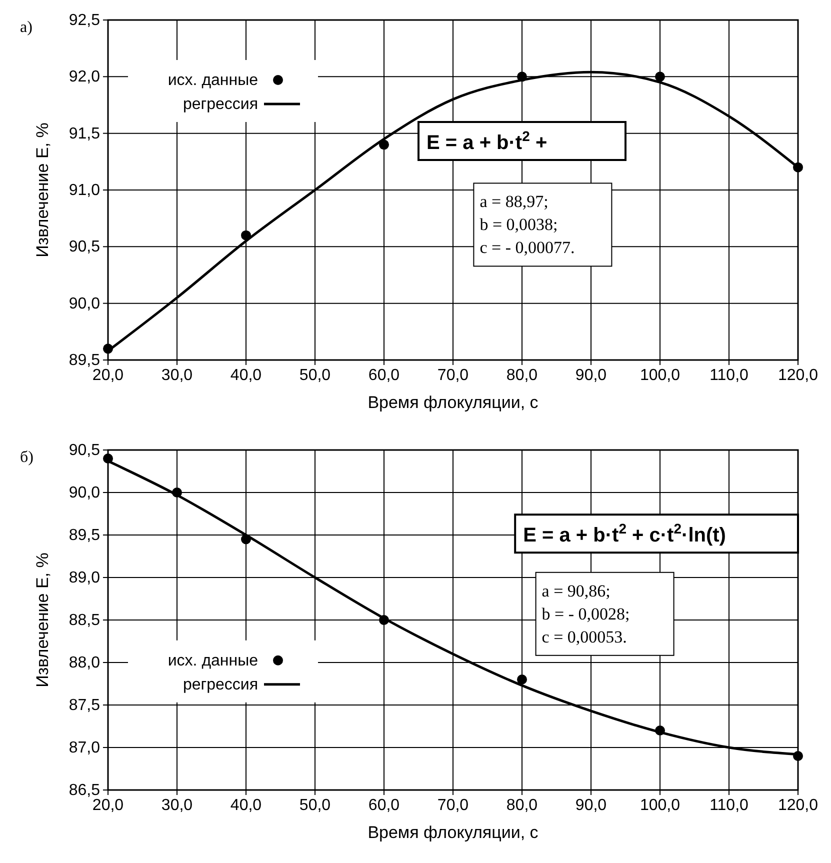  Describe the element at coordinates (84, 77) in the screenshot. I see `y-tick-label: 92,0` at that location.